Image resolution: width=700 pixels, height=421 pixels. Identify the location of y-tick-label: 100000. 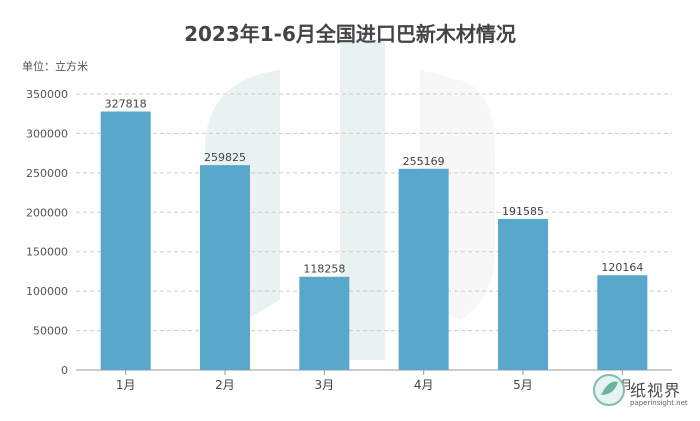
(47, 291).